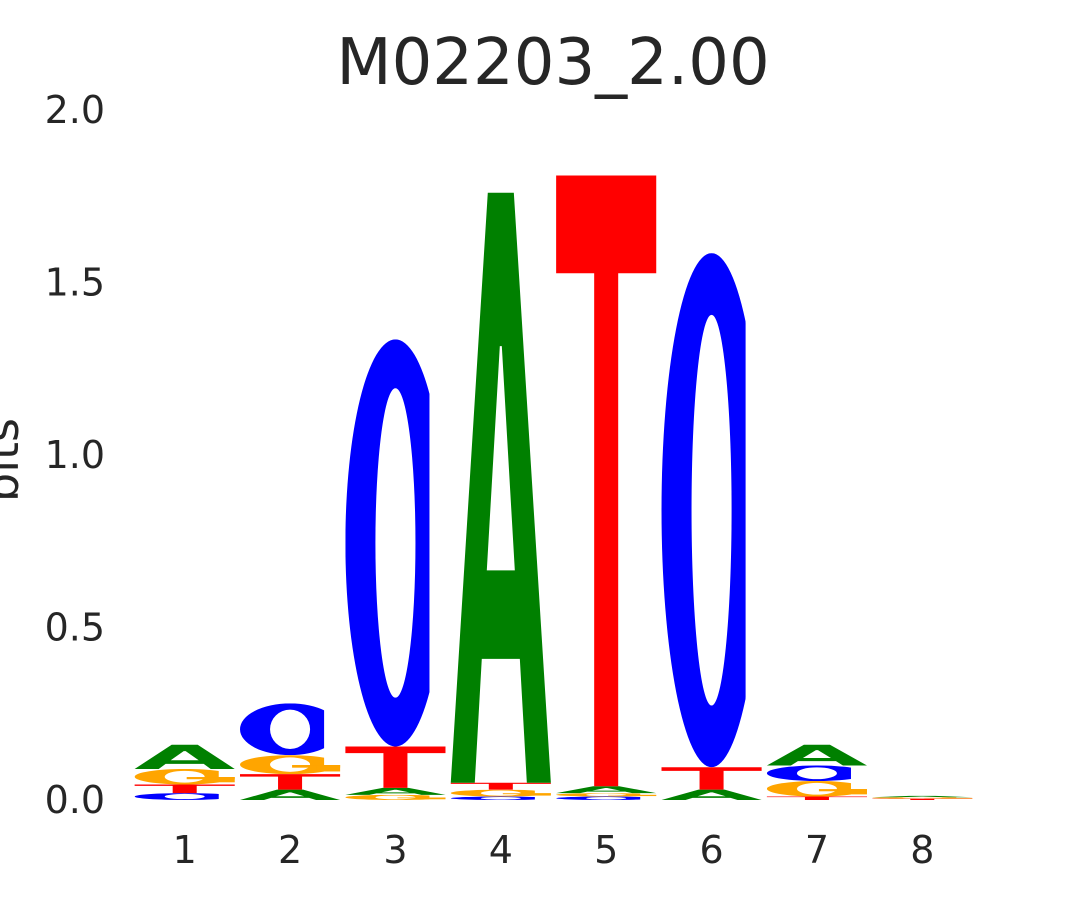 The image size is (1080, 900). What do you see at coordinates (606, 850) in the screenshot?
I see `x-tick-label: 5` at bounding box center [606, 850].